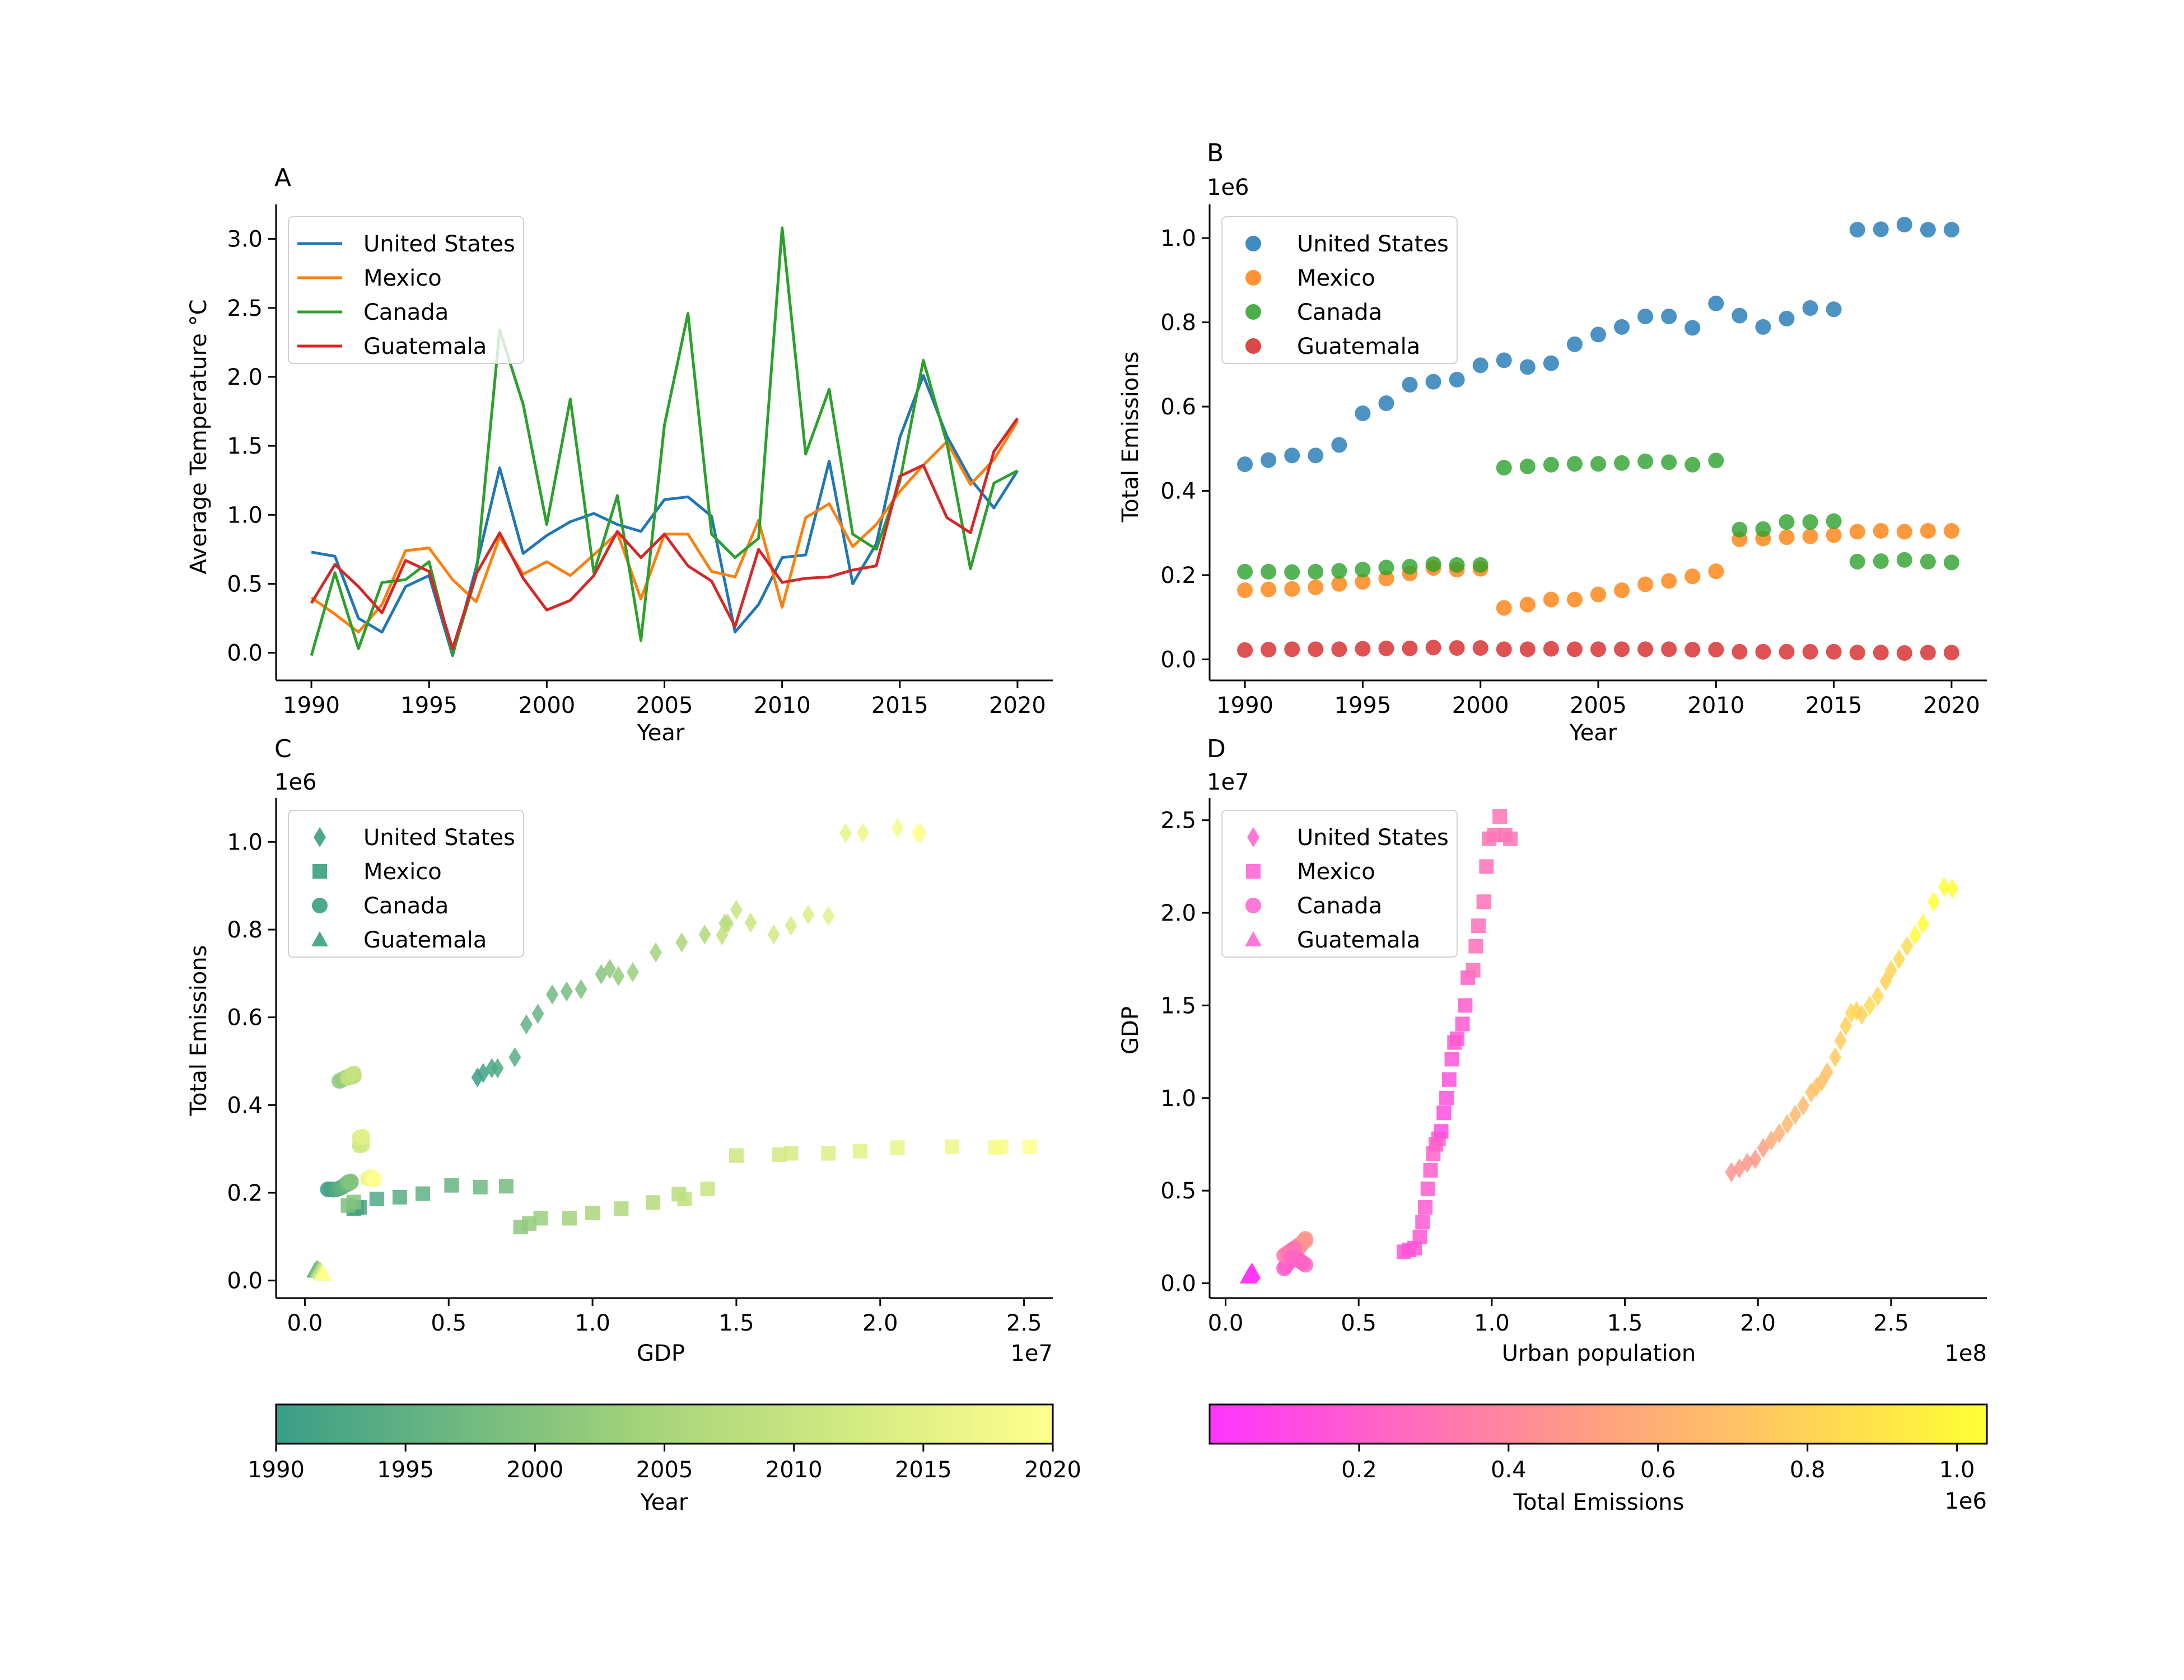  What do you see at coordinates (900, 706) in the screenshot?
I see `x-tick-label: 2015` at bounding box center [900, 706].